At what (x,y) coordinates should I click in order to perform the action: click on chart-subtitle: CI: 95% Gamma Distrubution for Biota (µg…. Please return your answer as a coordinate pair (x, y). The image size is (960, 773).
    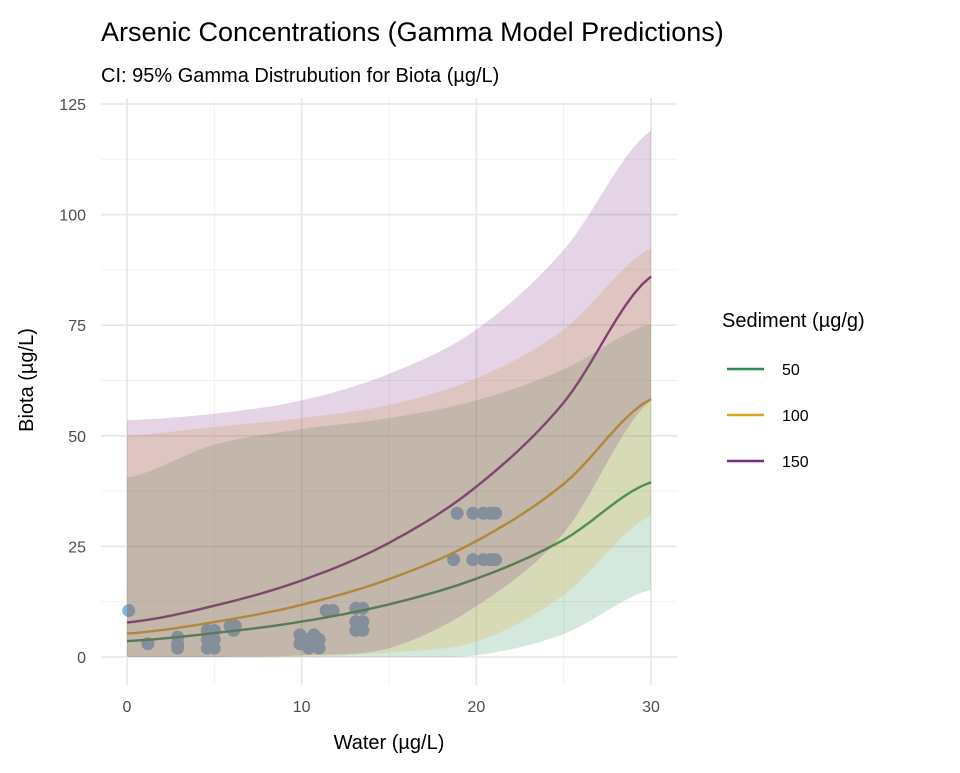
    Looking at the image, I should click on (300, 76).